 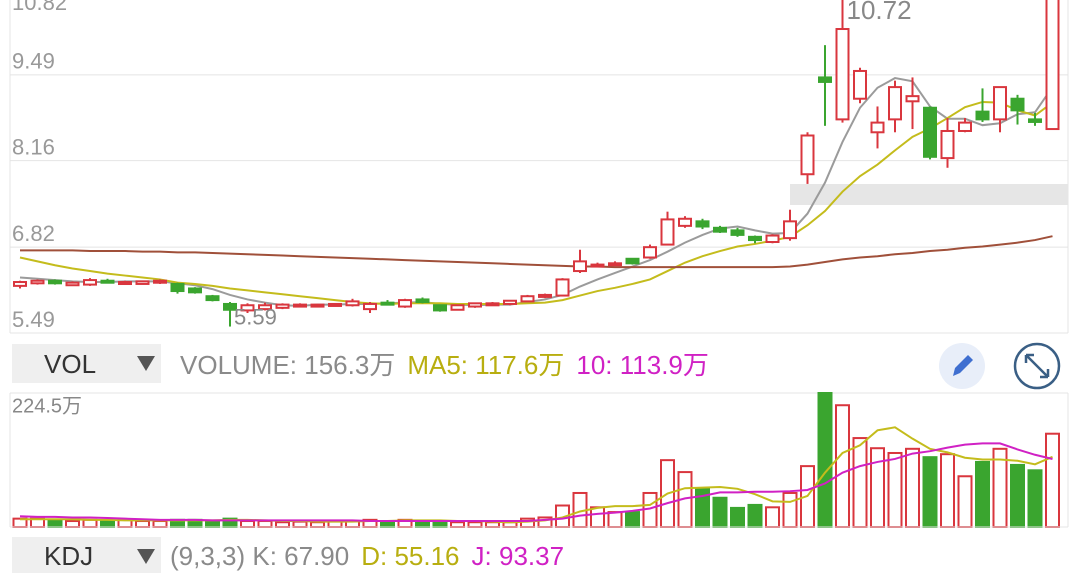 What do you see at coordinates (518, 556) in the screenshot?
I see `legend-entry: J: 93.37` at bounding box center [518, 556].